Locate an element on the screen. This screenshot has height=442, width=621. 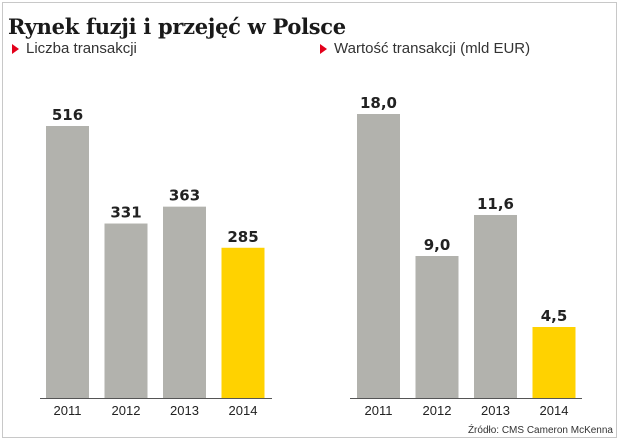
data-label-2012: 331 is located at coordinates (125, 213).